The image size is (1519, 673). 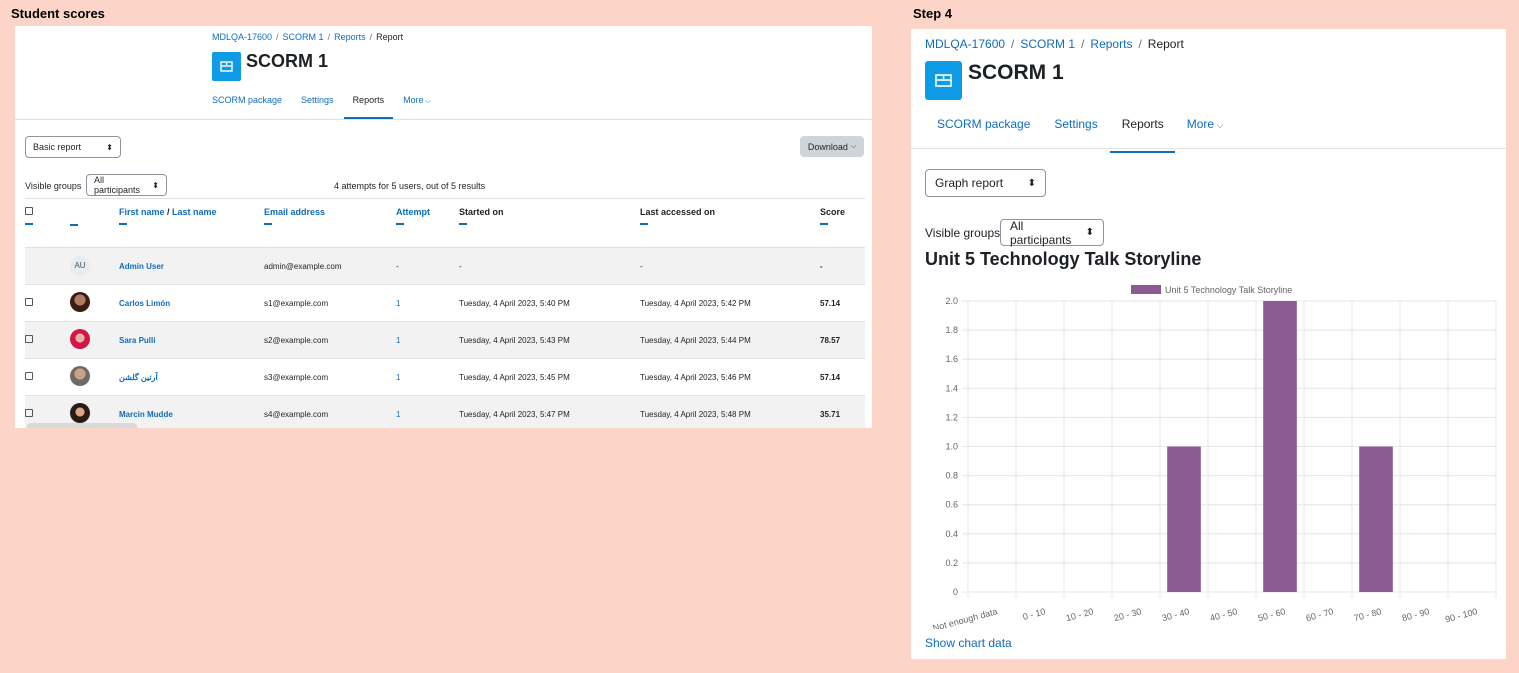 What do you see at coordinates (730, 303) in the screenshot?
I see `last-accessed-cell: Tuesday, 4 April 2023, 5:42 PM` at bounding box center [730, 303].